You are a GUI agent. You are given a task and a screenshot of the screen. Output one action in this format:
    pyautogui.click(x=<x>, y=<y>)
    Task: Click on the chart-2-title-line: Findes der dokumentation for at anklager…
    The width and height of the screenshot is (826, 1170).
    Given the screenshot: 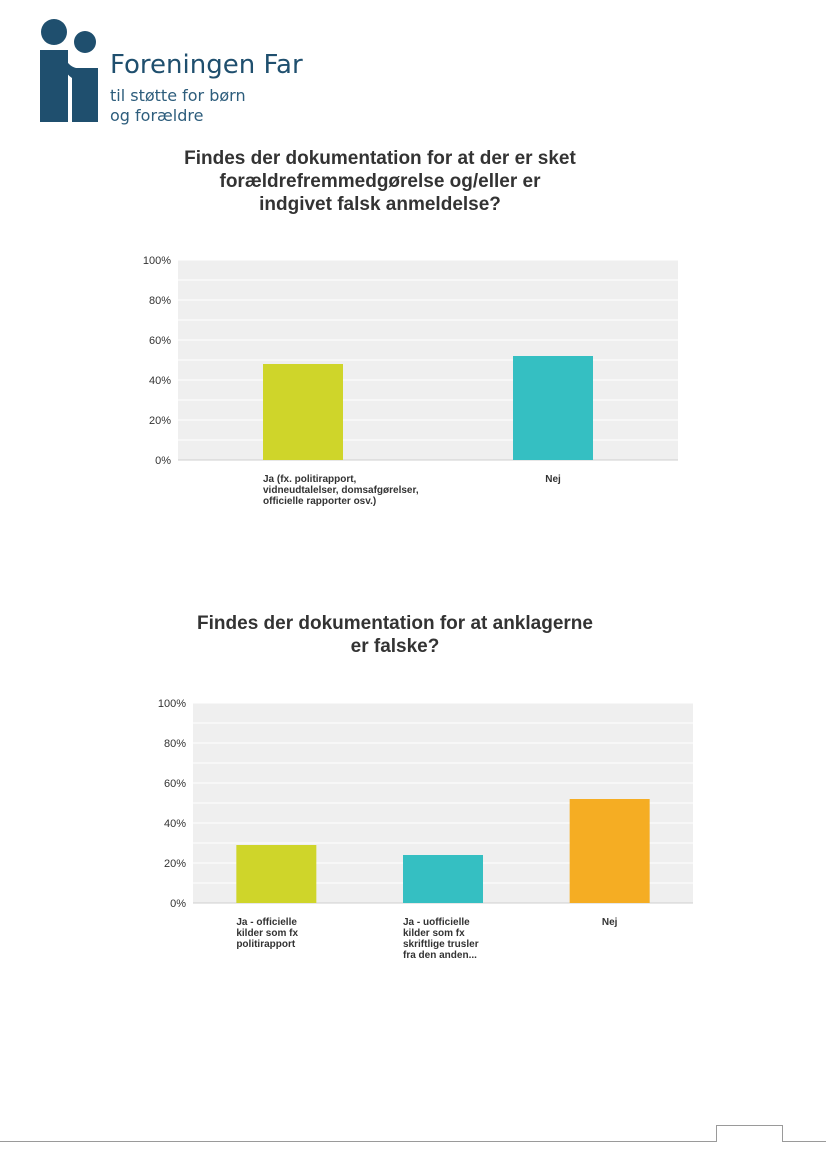 What is the action you would take?
    pyautogui.click(x=395, y=623)
    